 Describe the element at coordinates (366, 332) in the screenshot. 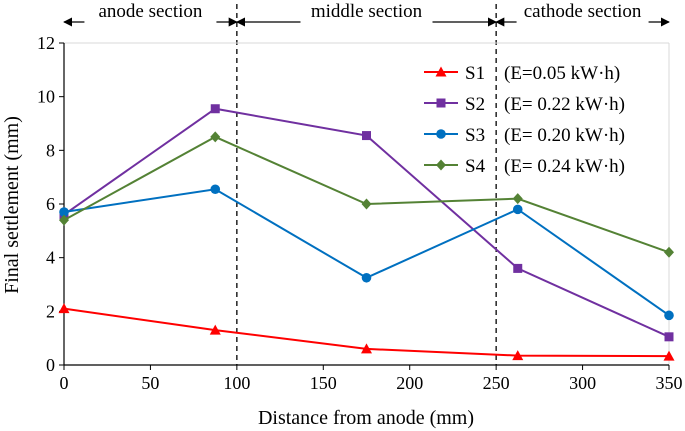

I see `series-s1` at that location.